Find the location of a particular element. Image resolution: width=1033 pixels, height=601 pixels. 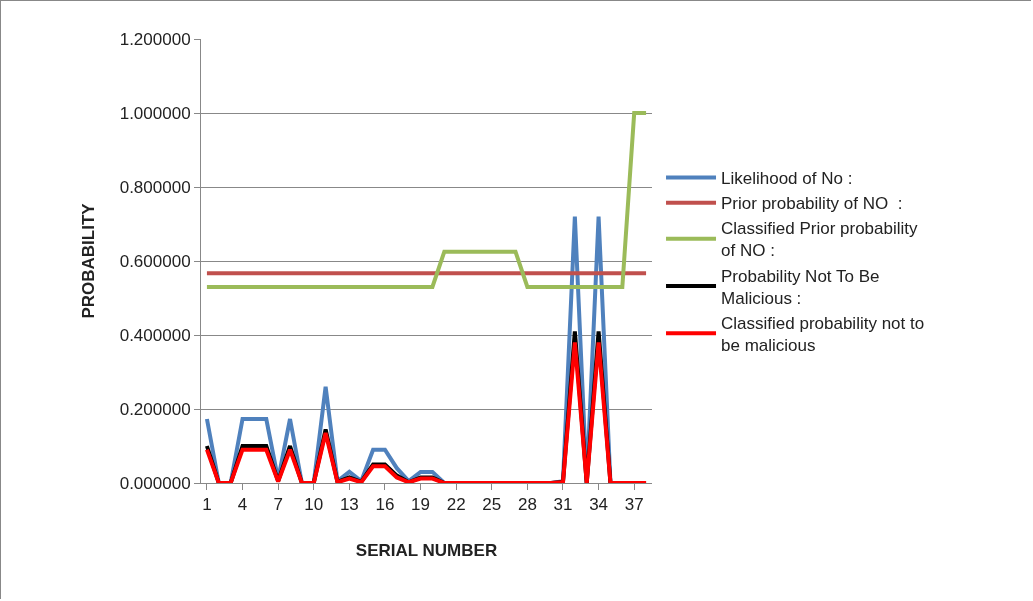

y-tick-label: 0.600000 is located at coordinates (155, 261).